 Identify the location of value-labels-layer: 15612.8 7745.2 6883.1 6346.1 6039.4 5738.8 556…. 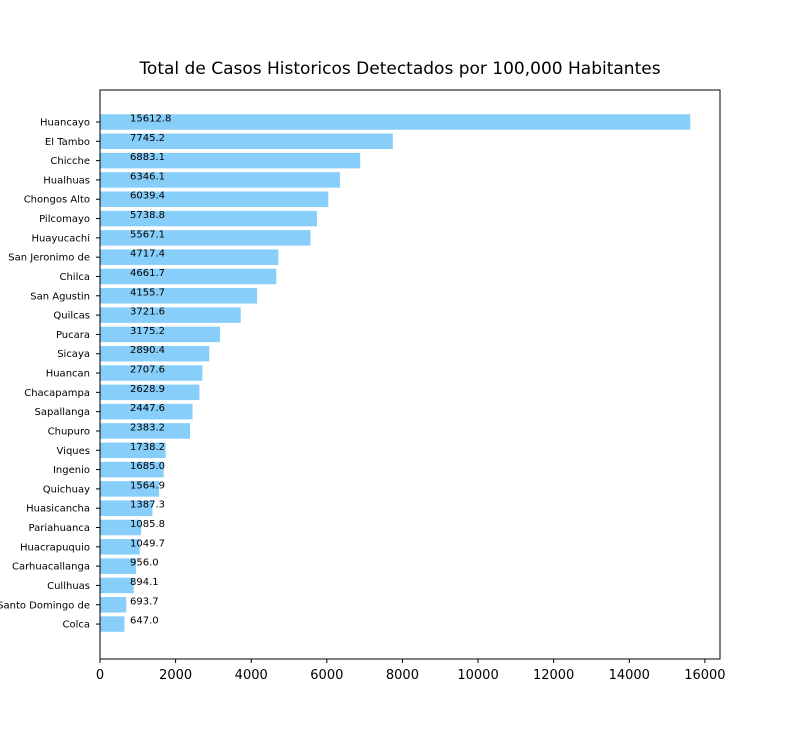
(150, 370).